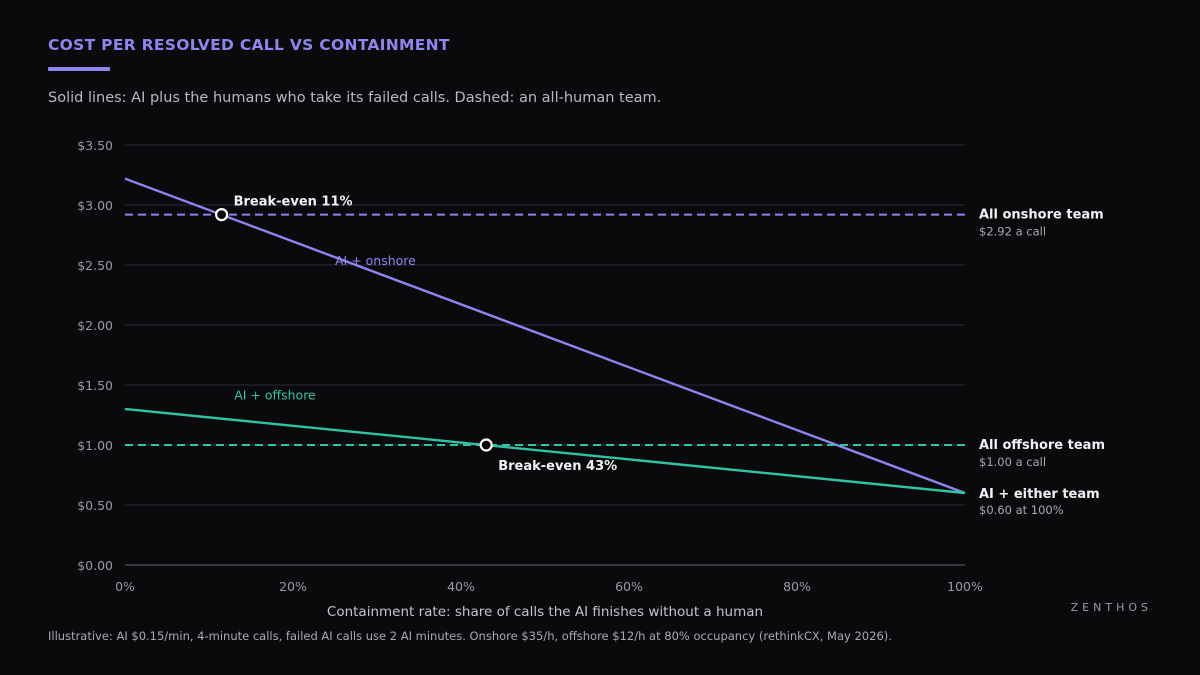  Describe the element at coordinates (293, 202) in the screenshot. I see `break-even-label: Break-even 11%` at that location.